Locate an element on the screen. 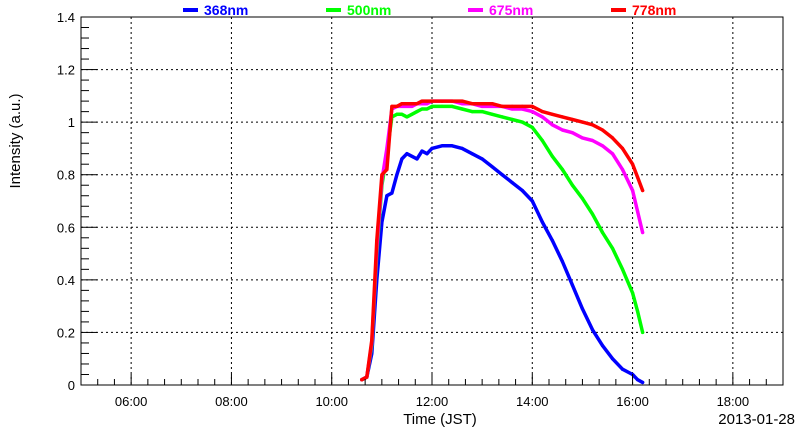 The image size is (800, 434). legend-label: 778nm is located at coordinates (654, 10).